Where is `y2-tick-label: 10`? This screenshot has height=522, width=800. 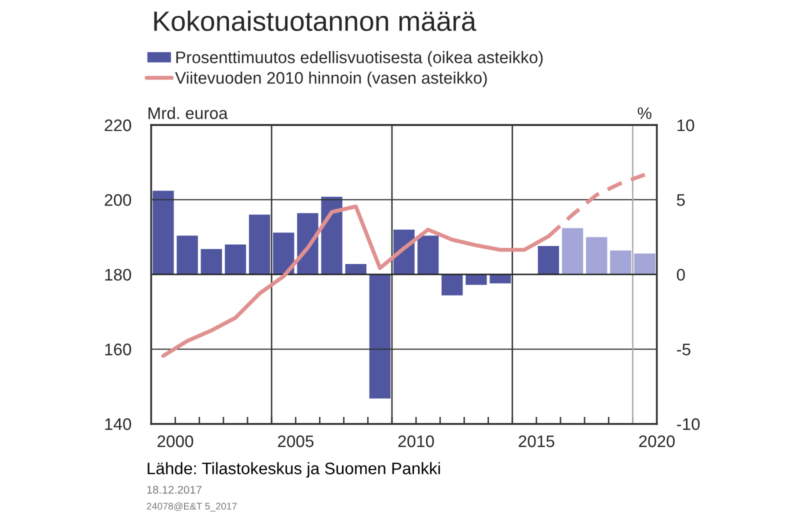
y2-tick-label: 10 is located at coordinates (686, 125).